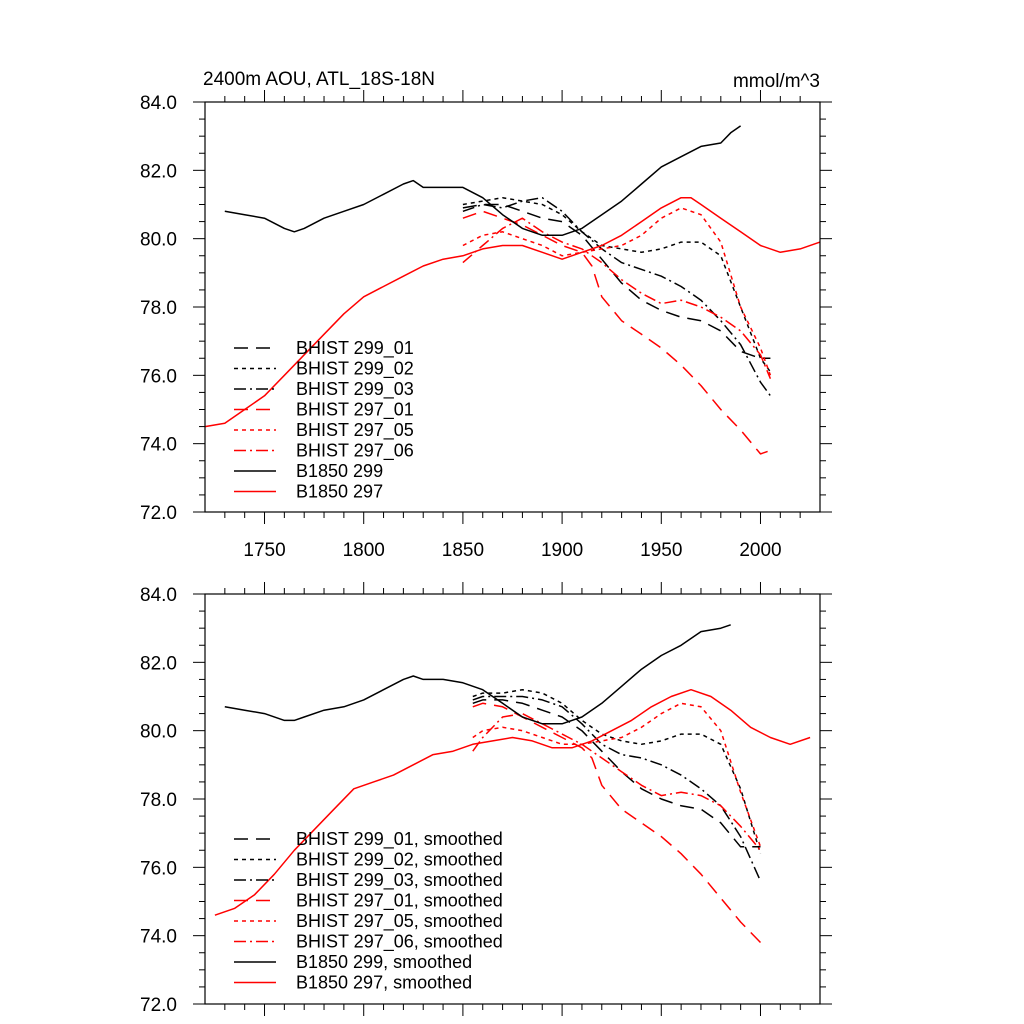 The width and height of the screenshot is (1024, 1024). Describe the element at coordinates (364, 550) in the screenshot. I see `x-tick-label: 1800` at that location.